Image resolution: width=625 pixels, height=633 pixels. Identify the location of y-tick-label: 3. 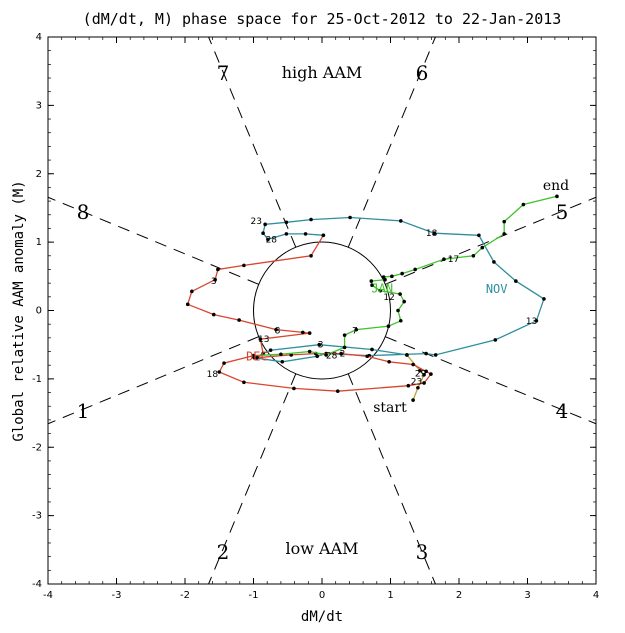
(39, 105).